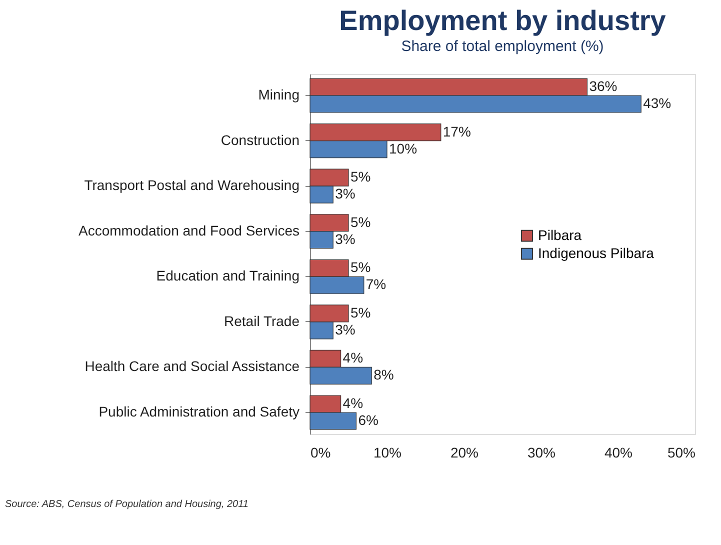 The image size is (721, 545). I want to click on data-label: 6%, so click(368, 420).